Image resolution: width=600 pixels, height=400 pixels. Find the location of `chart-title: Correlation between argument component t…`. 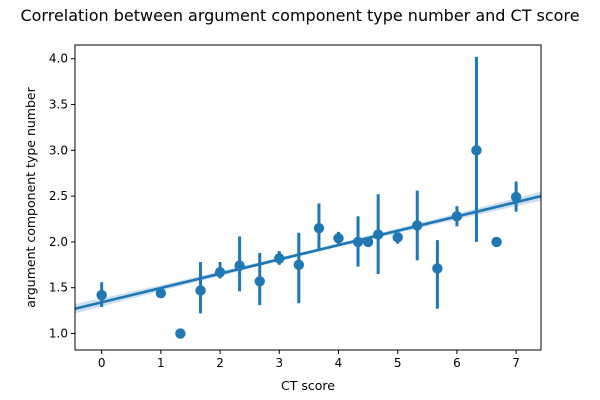

chart-title: Correlation between argument component t… is located at coordinates (300, 15).